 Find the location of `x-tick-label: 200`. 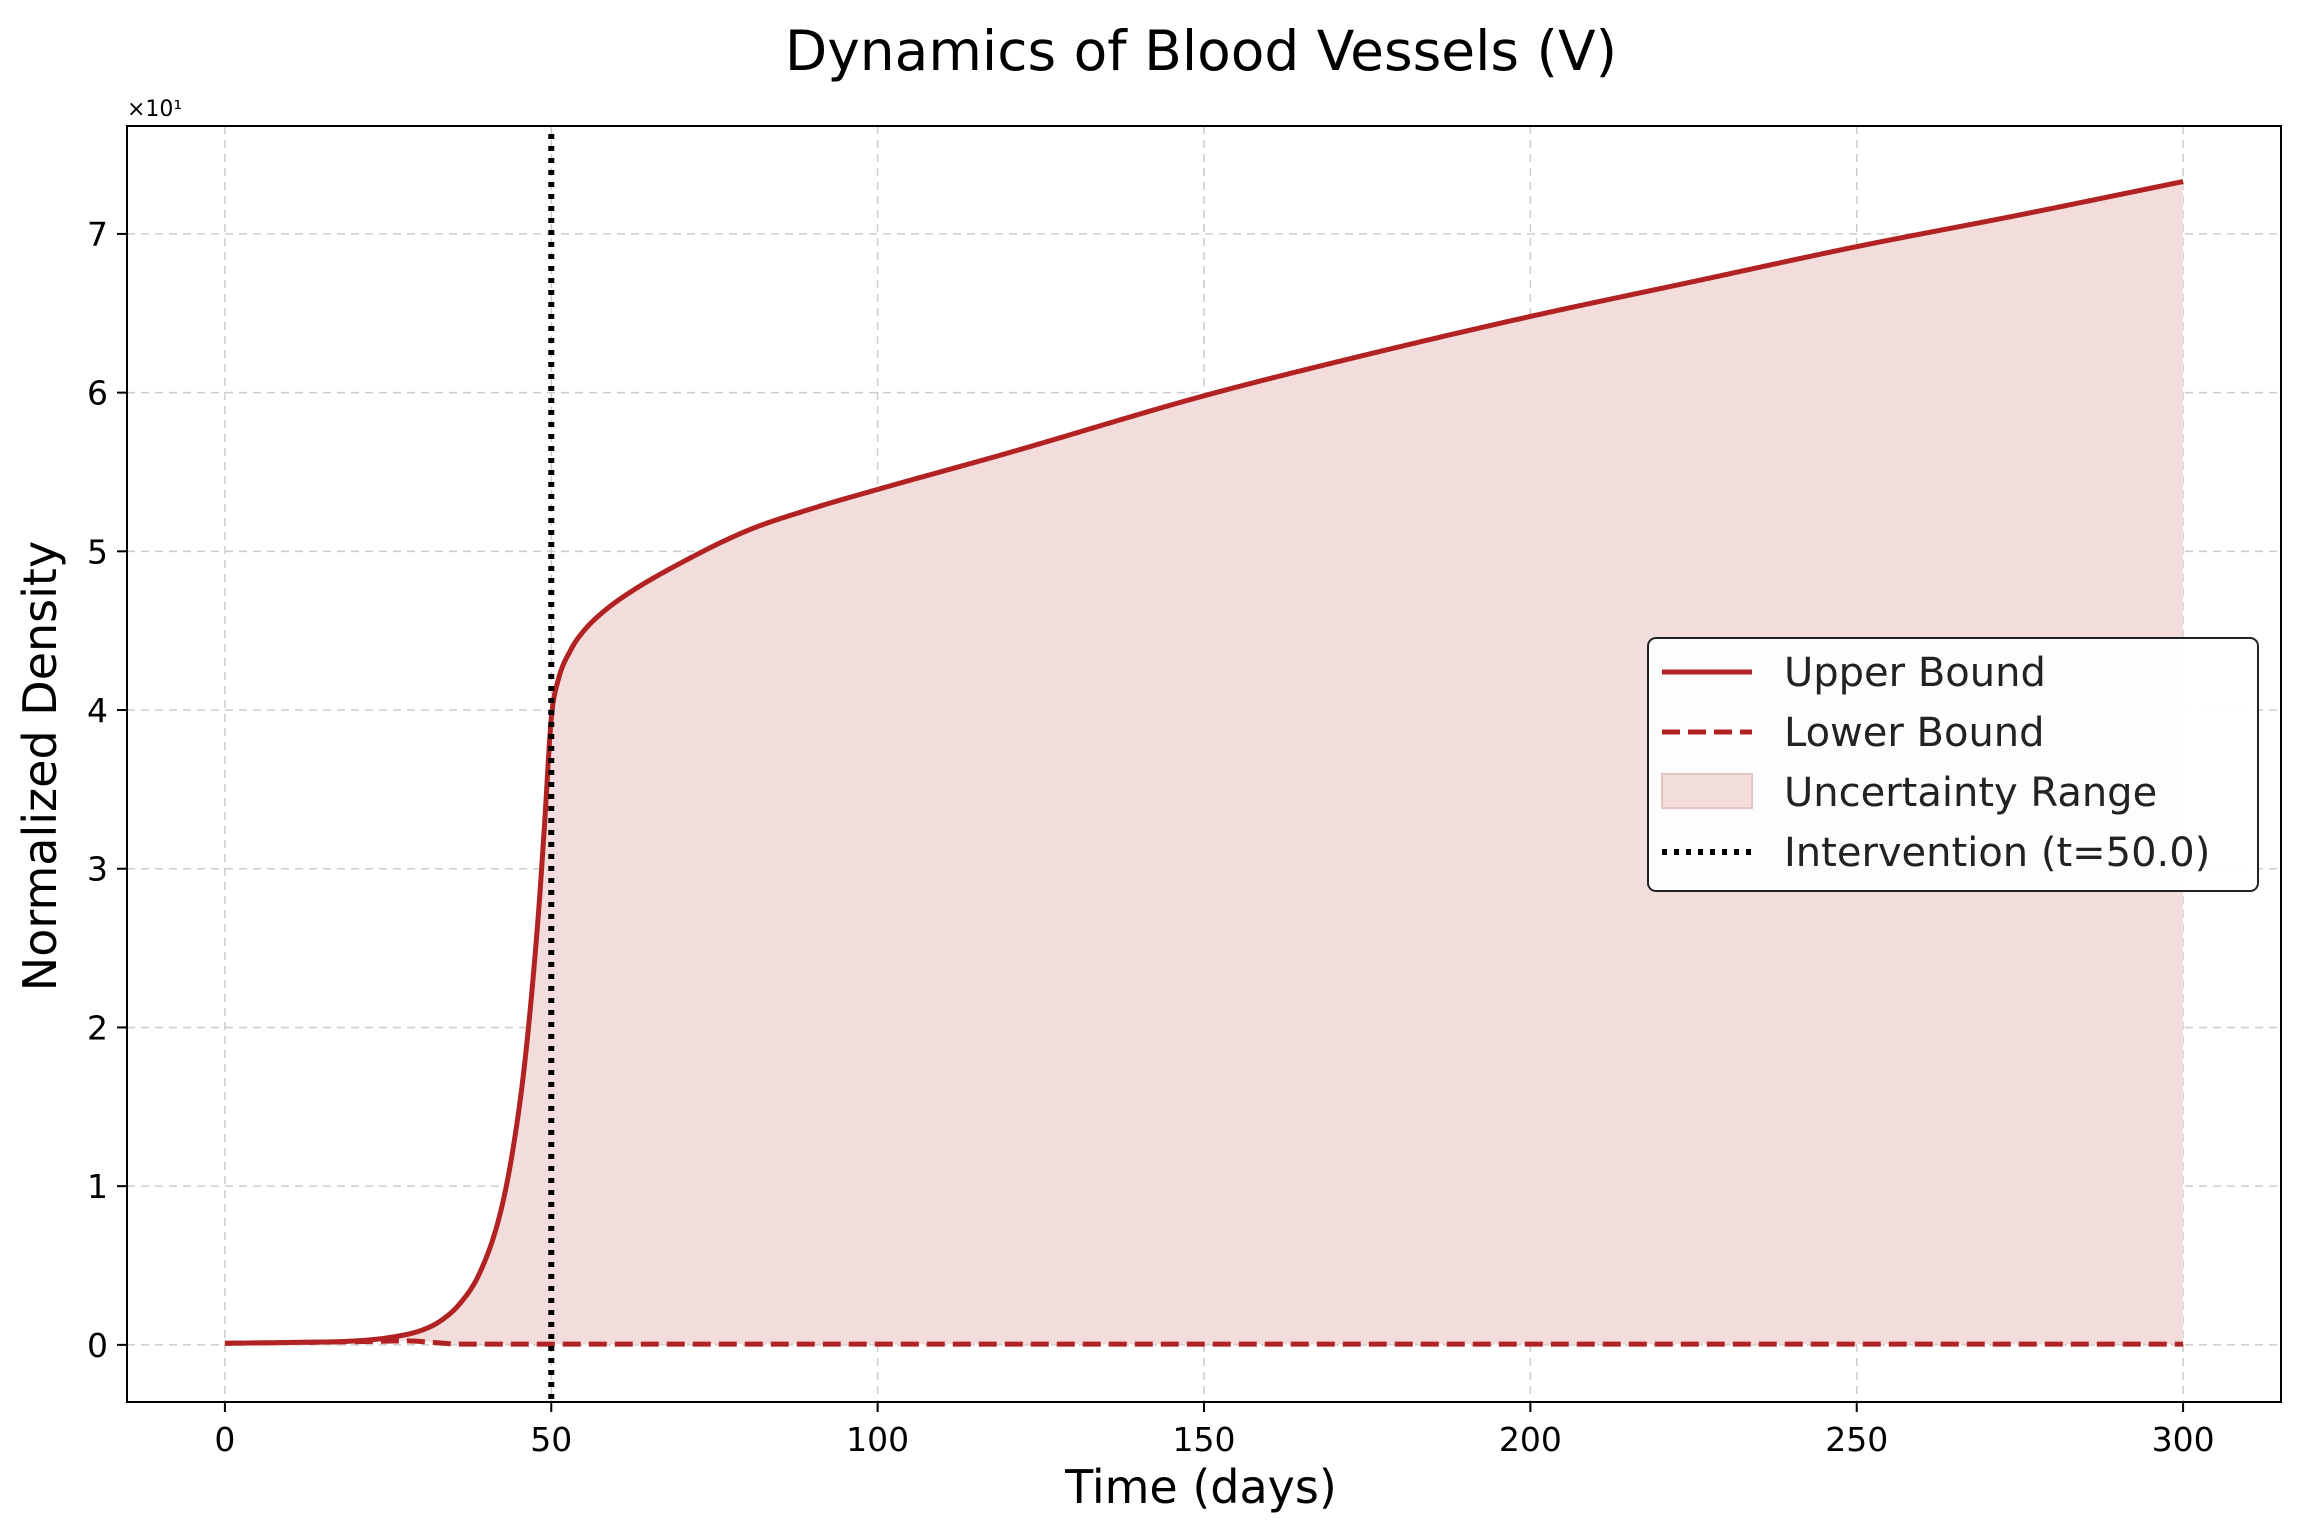

x-tick-label: 200 is located at coordinates (1530, 1439).